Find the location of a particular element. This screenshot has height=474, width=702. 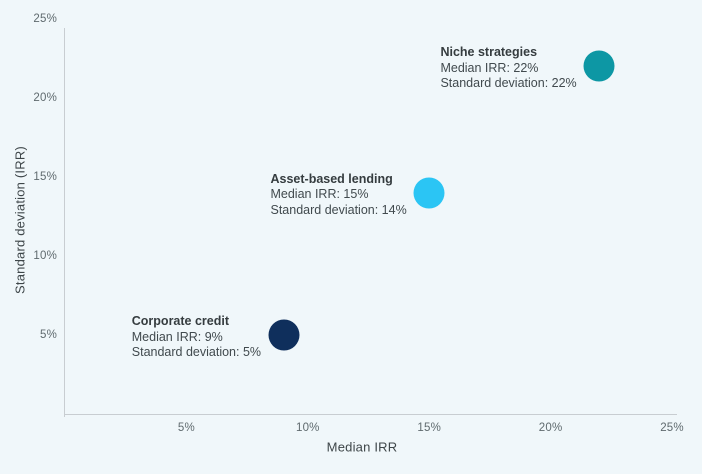

annotation-value: Standard deviation: 14% is located at coordinates (338, 209).